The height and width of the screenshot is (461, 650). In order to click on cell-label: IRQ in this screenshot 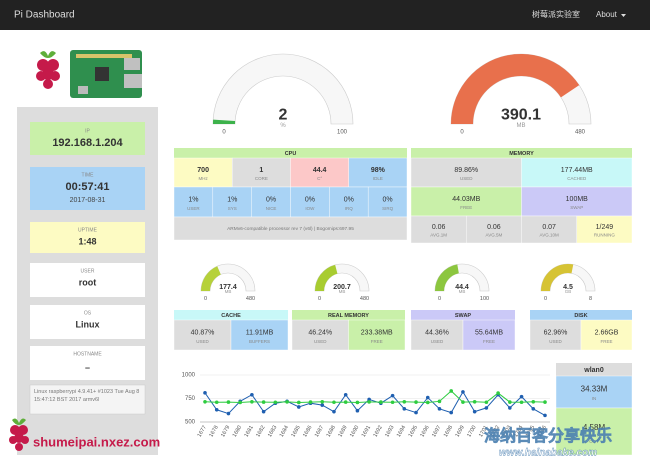, I will do `click(349, 208)`.